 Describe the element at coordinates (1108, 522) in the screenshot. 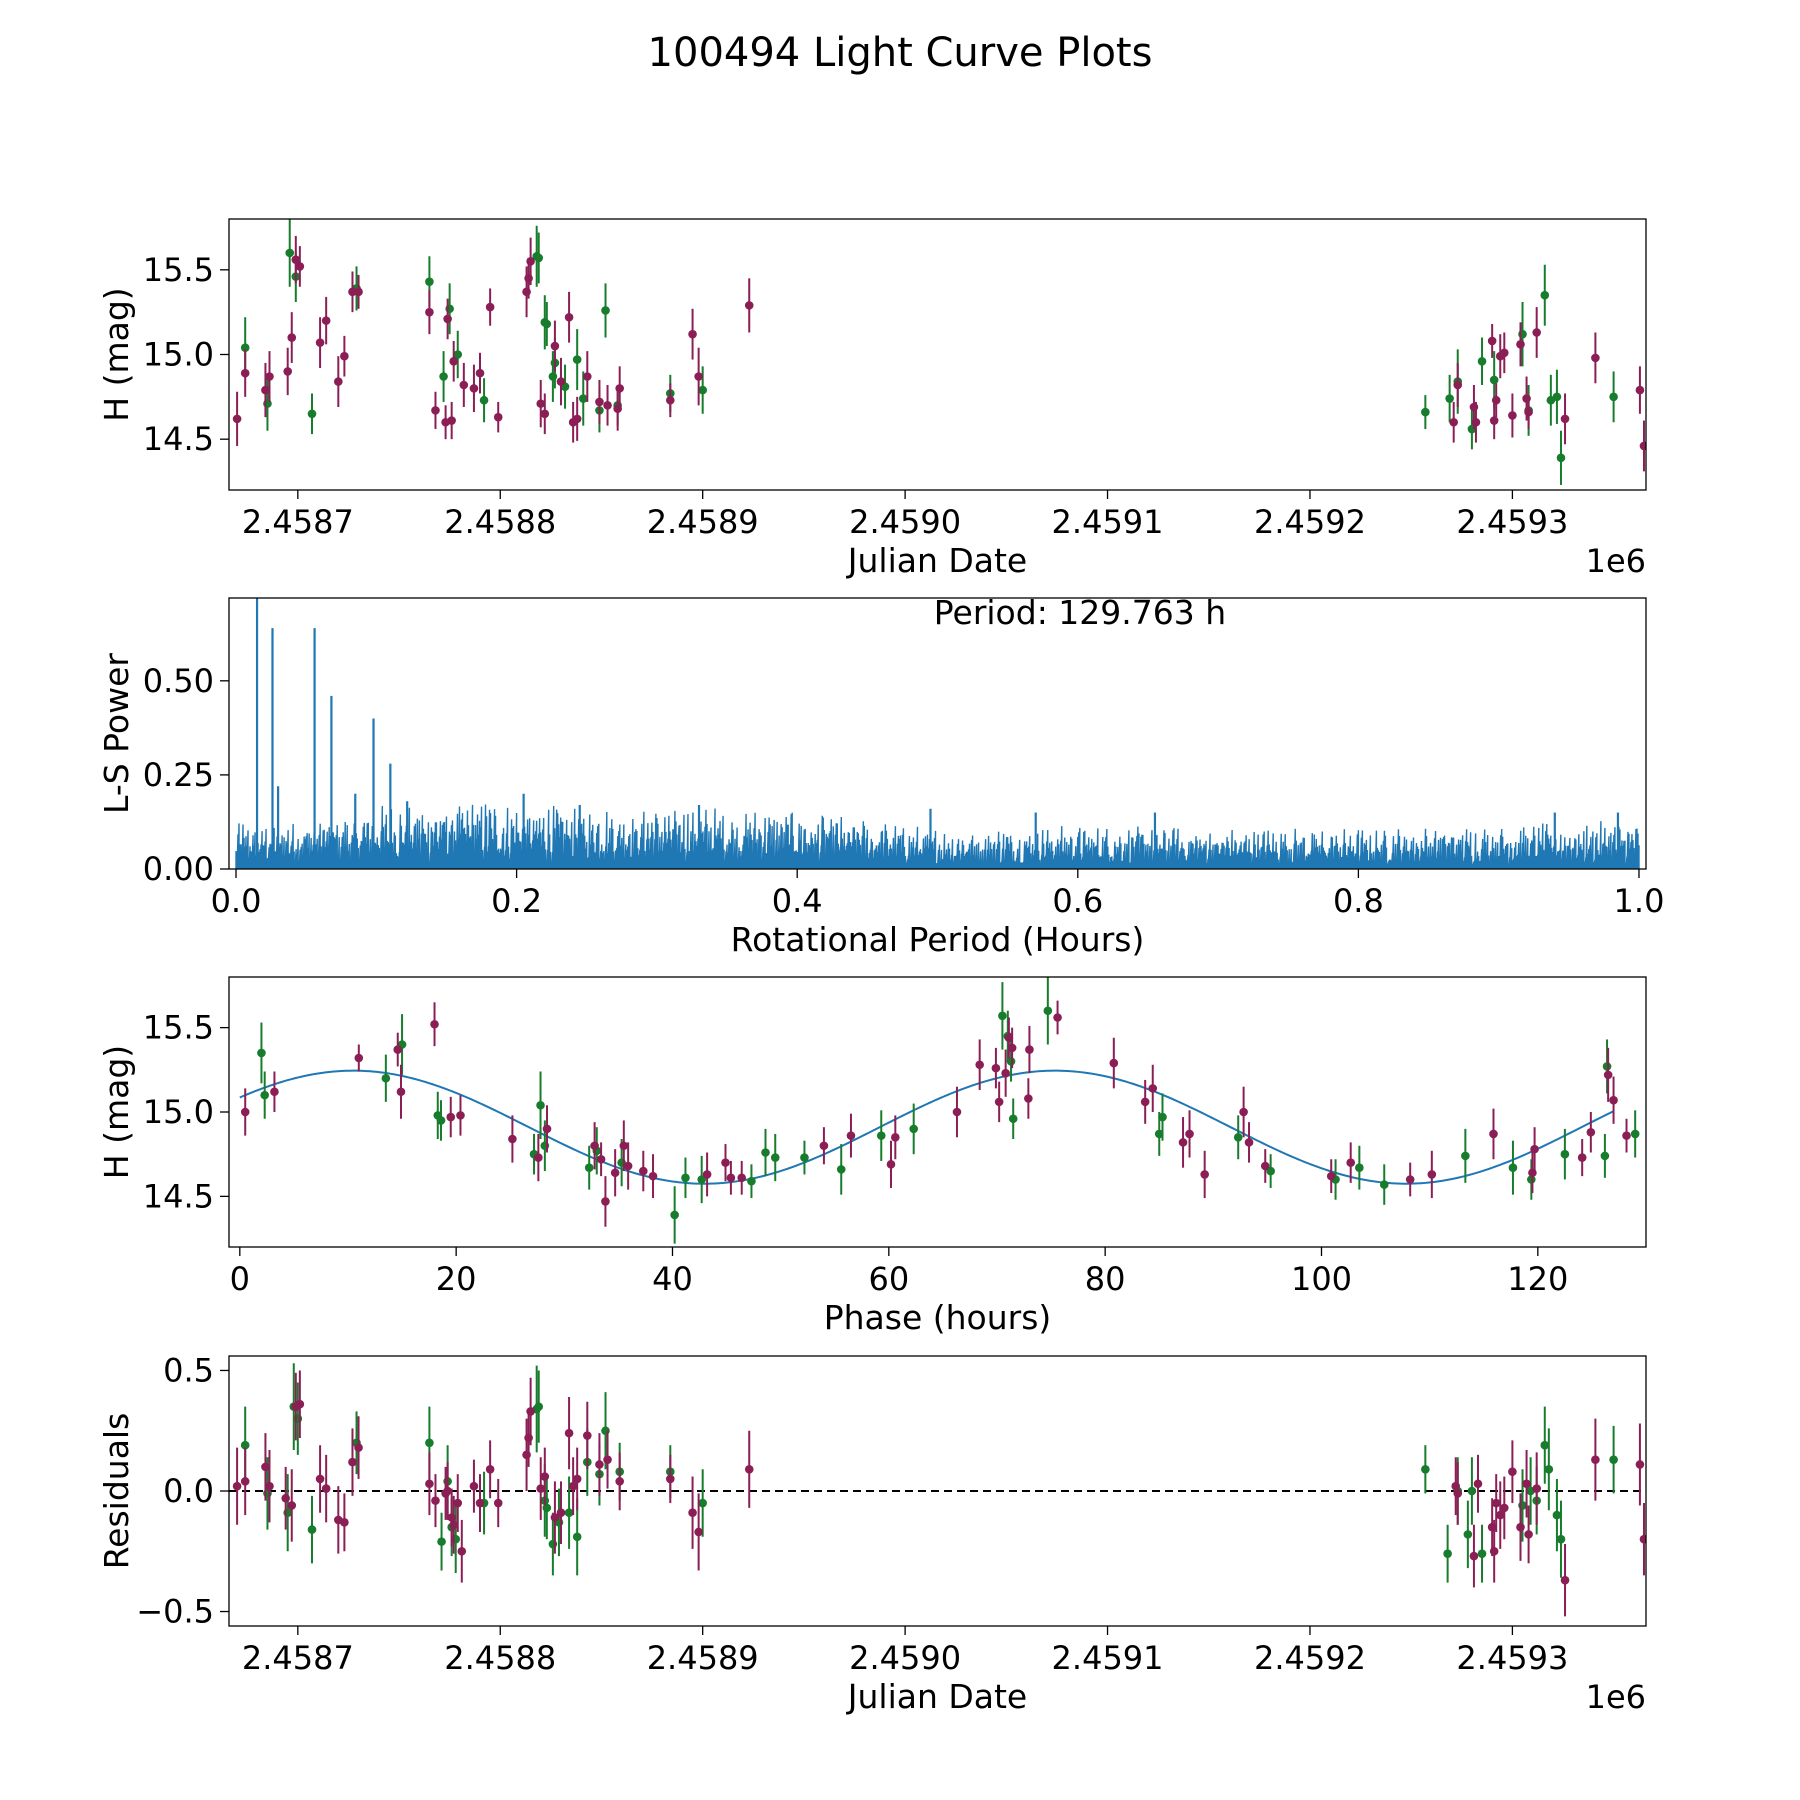

I see `x-tick-label: 2.4591` at that location.